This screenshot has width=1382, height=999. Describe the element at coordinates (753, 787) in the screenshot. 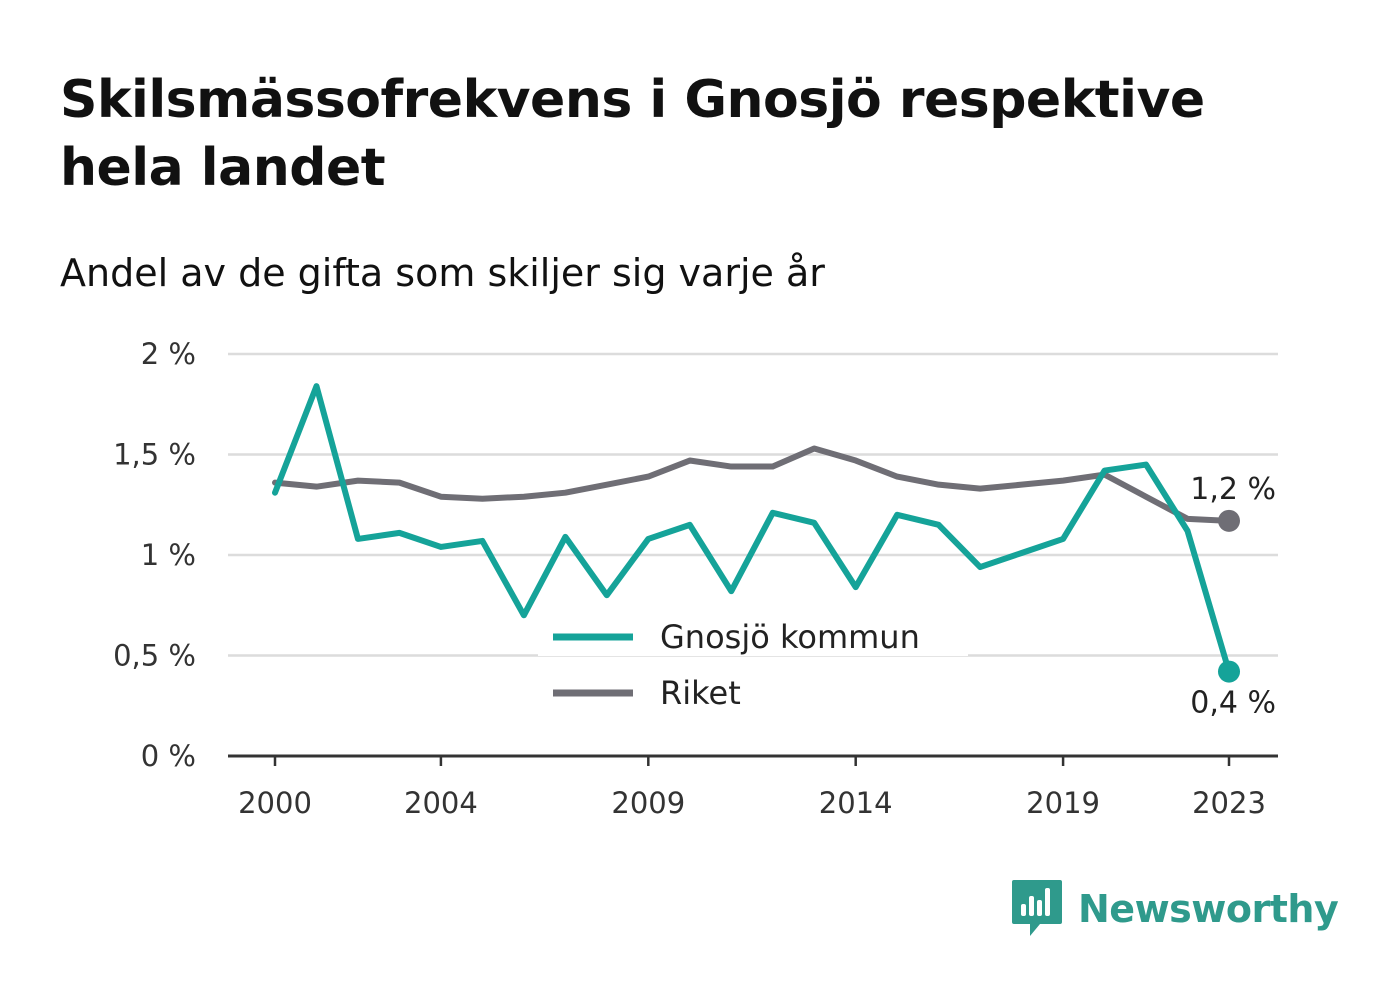

I see `x-axis: 2000 2004 2009 2014 2019 2023` at that location.